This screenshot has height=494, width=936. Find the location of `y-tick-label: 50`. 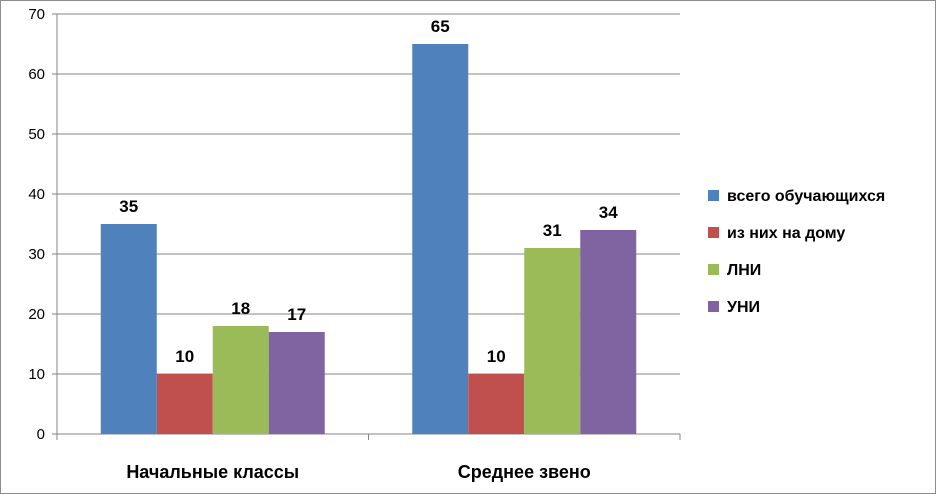

y-tick-label: 50 is located at coordinates (36, 134).